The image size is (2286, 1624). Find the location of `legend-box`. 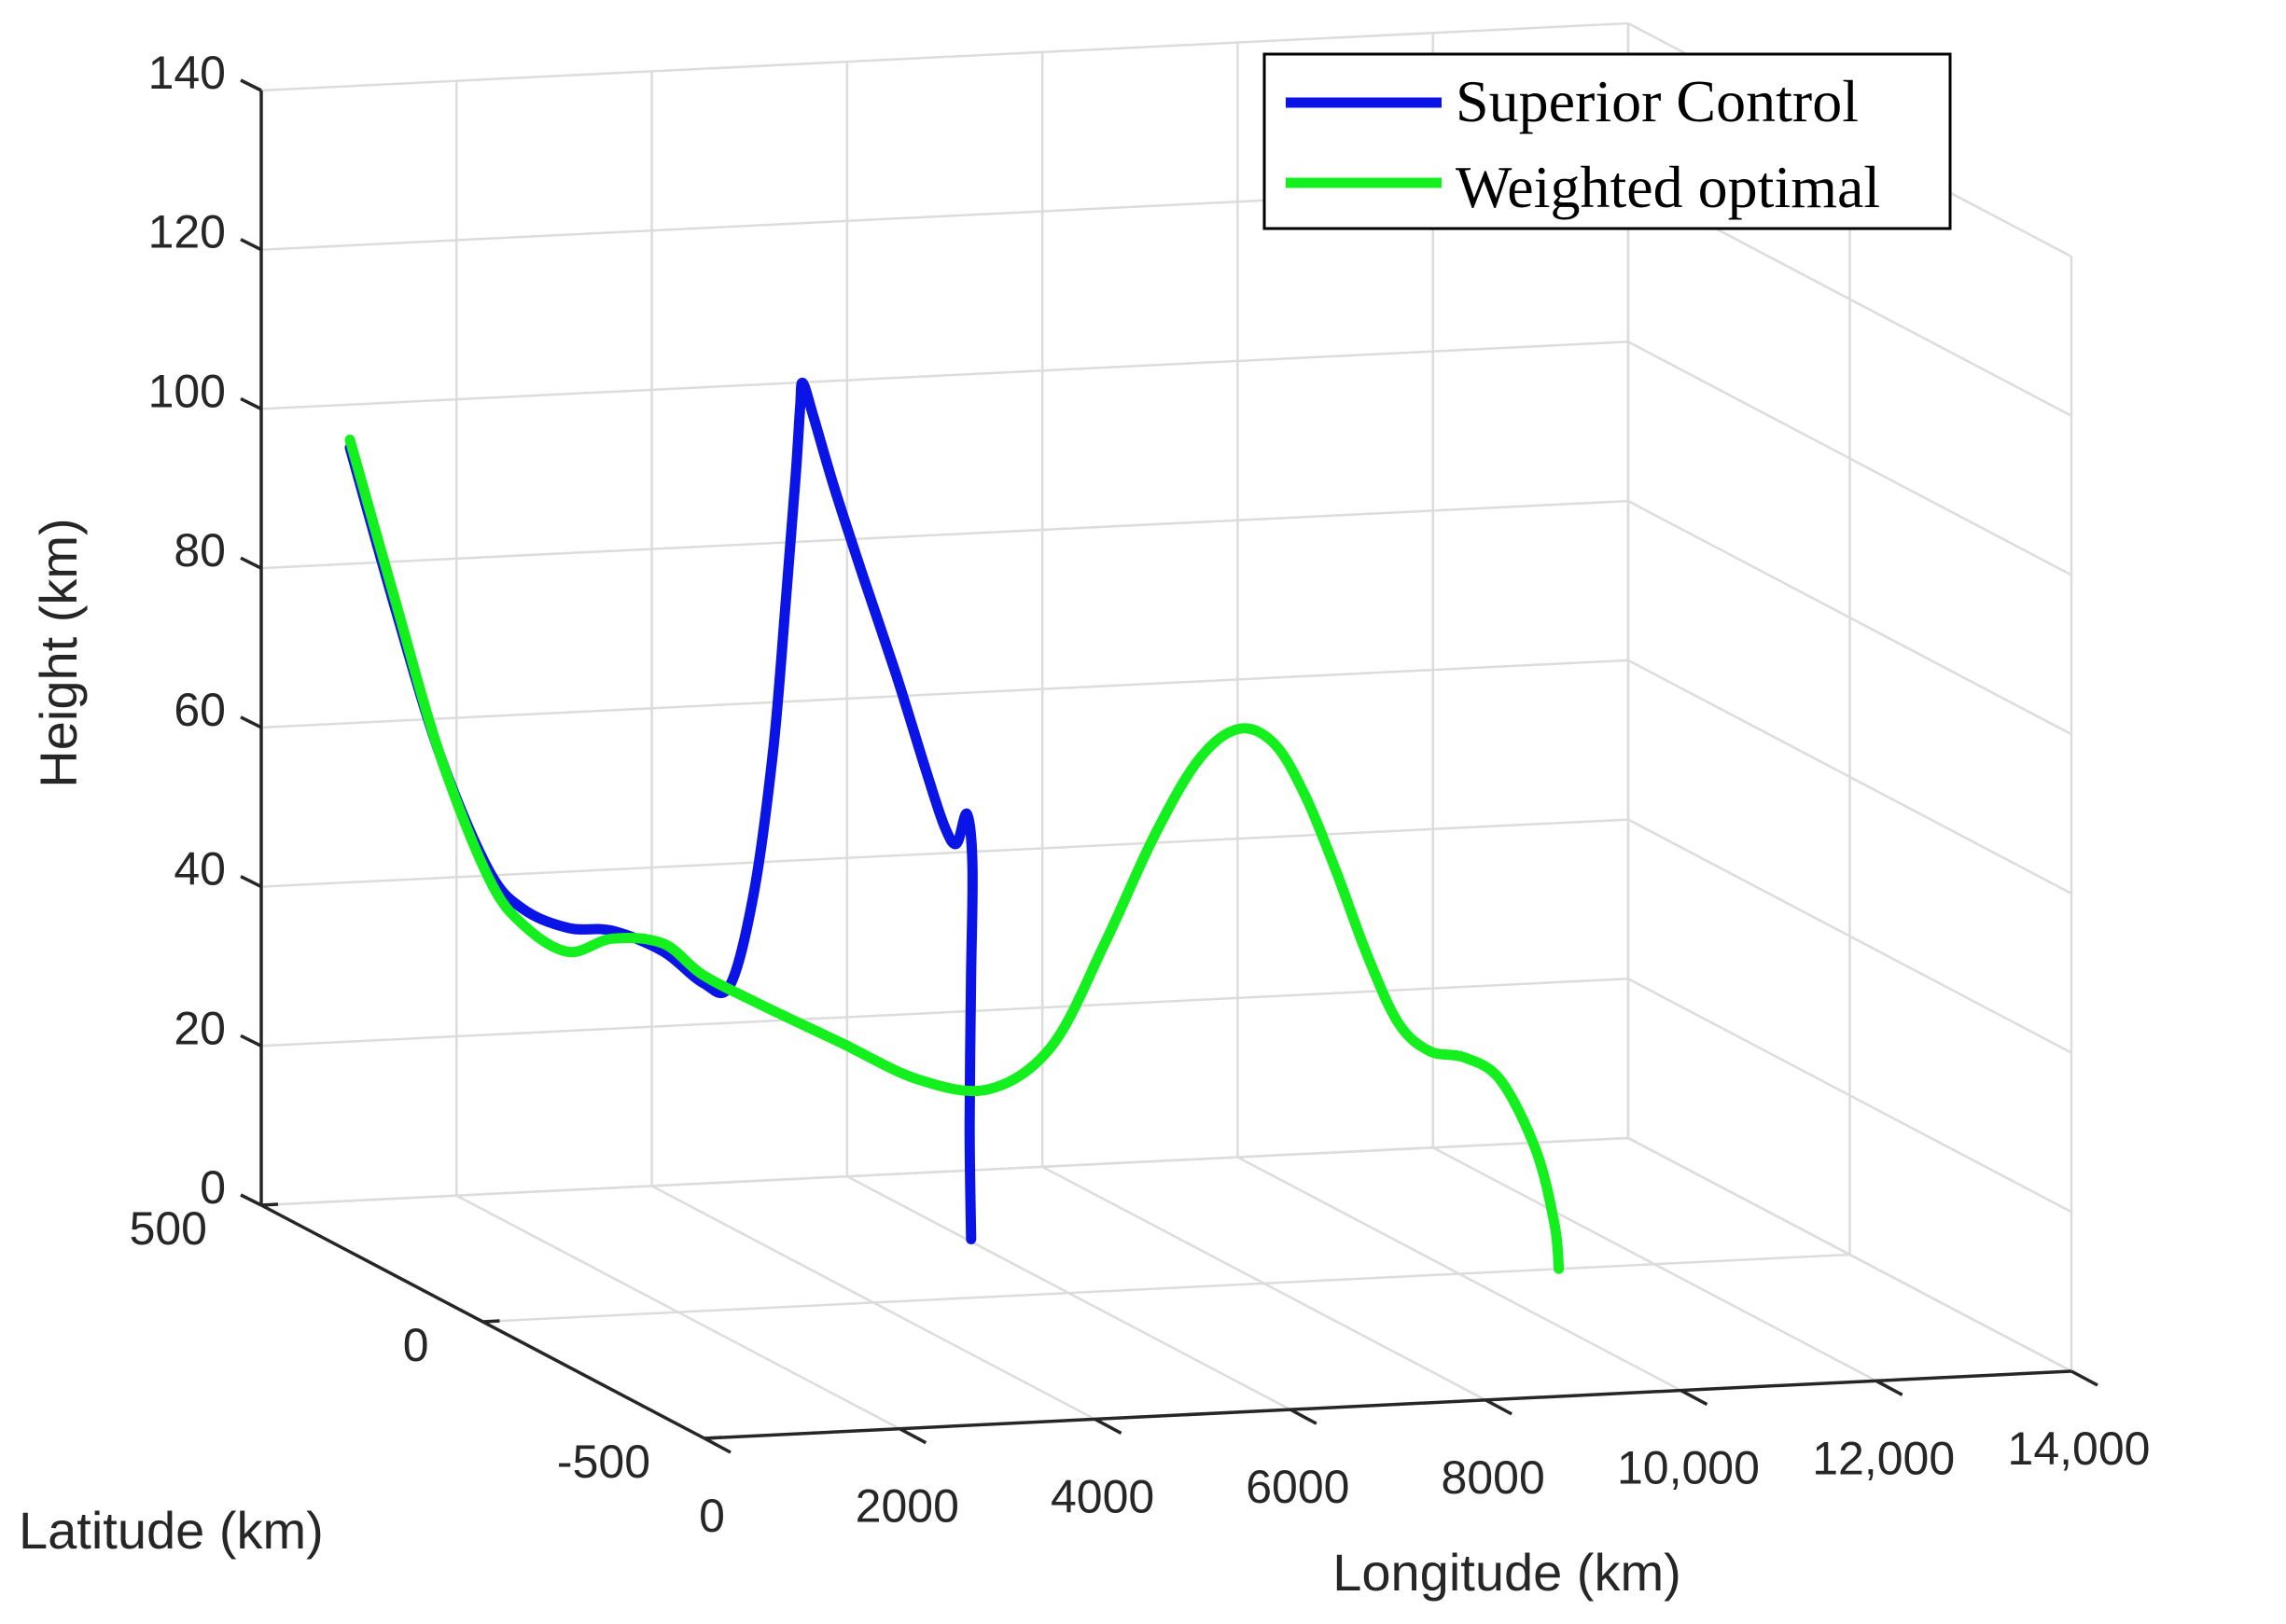

legend-box is located at coordinates (1607, 141).